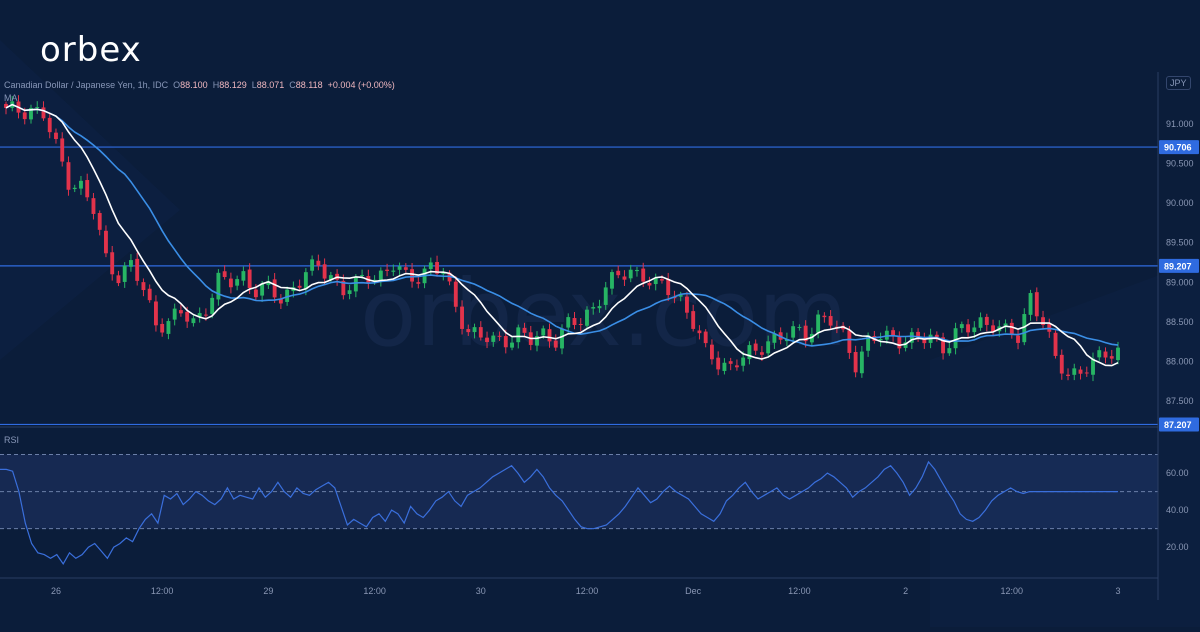 The width and height of the screenshot is (1200, 632). What do you see at coordinates (1180, 124) in the screenshot?
I see `price-tick-label: 91.000` at bounding box center [1180, 124].